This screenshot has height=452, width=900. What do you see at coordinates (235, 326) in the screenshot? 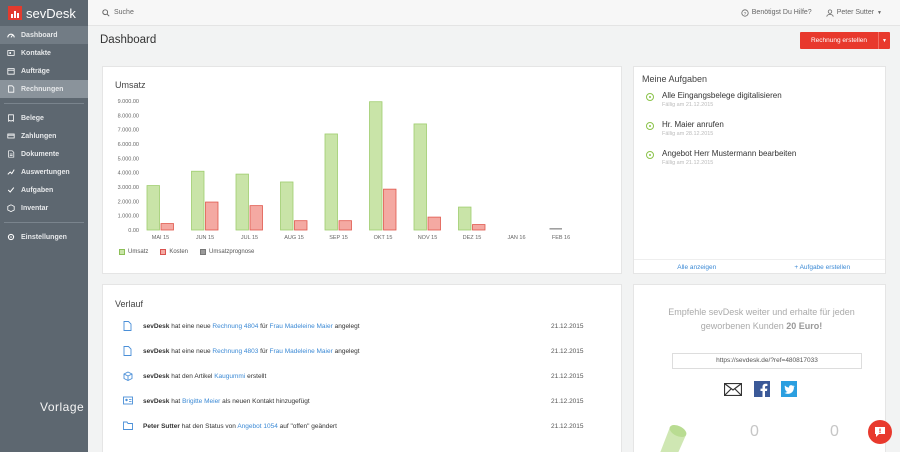
I see `history-link: Rechnung 4804` at bounding box center [235, 326].